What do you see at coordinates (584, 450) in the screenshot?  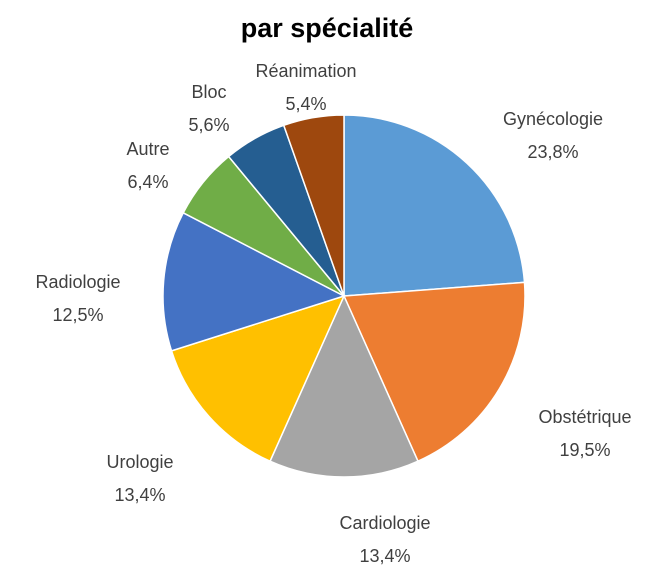 I see `value-label: 19,5%` at bounding box center [584, 450].